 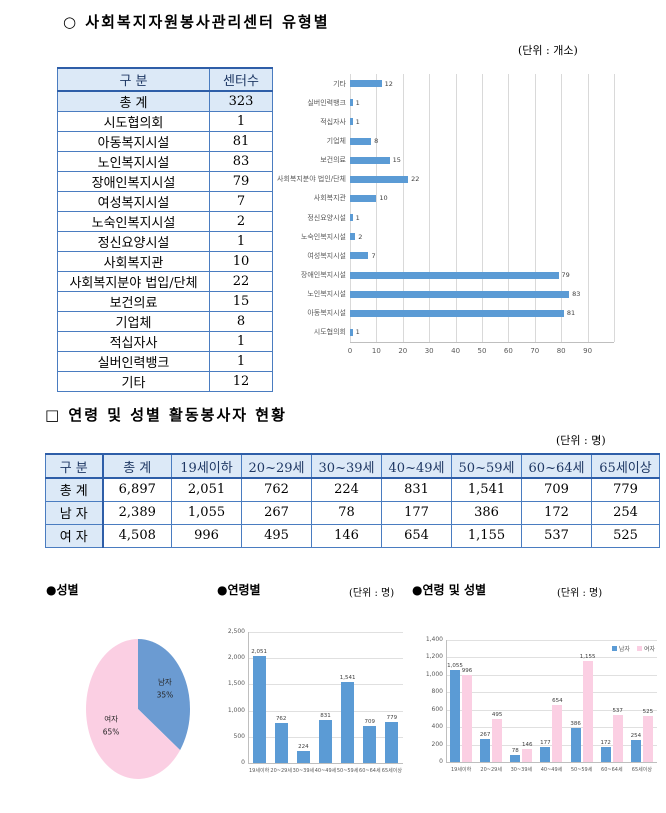 I want to click on center-table-row: 장애인복지시설 79, so click(x=165, y=181).